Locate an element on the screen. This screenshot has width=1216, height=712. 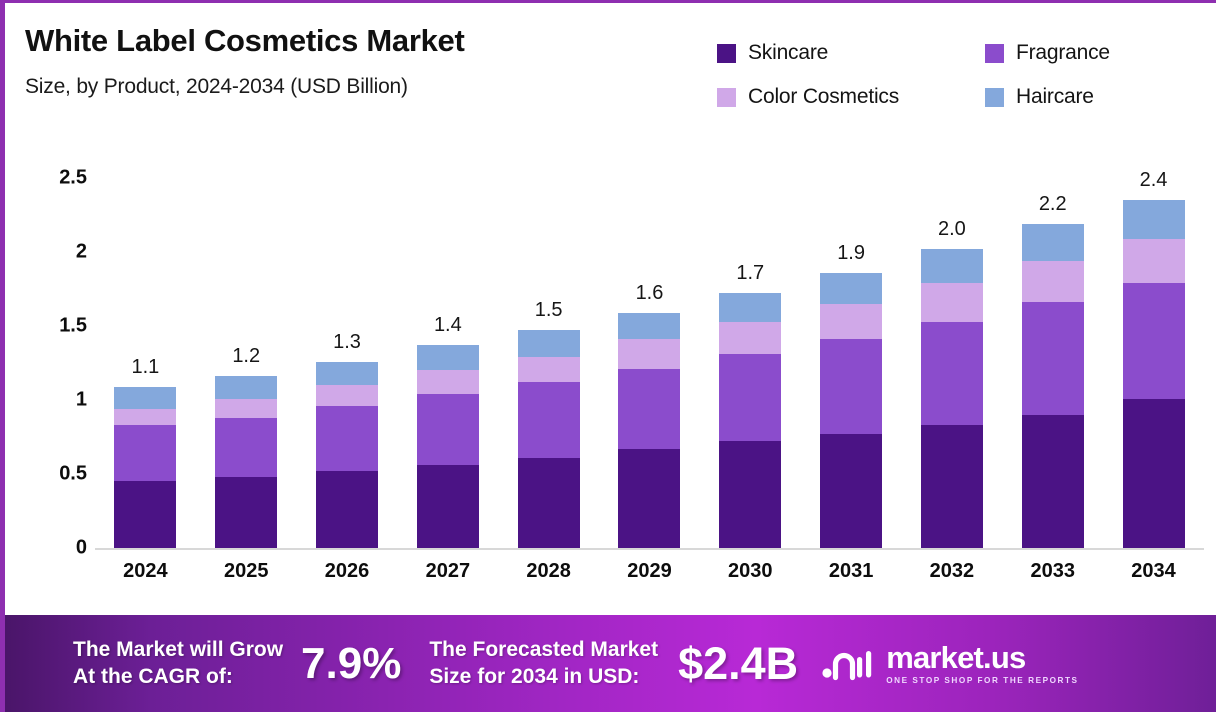
legend-label-fragrance: Fragrance is located at coordinates (1063, 52).